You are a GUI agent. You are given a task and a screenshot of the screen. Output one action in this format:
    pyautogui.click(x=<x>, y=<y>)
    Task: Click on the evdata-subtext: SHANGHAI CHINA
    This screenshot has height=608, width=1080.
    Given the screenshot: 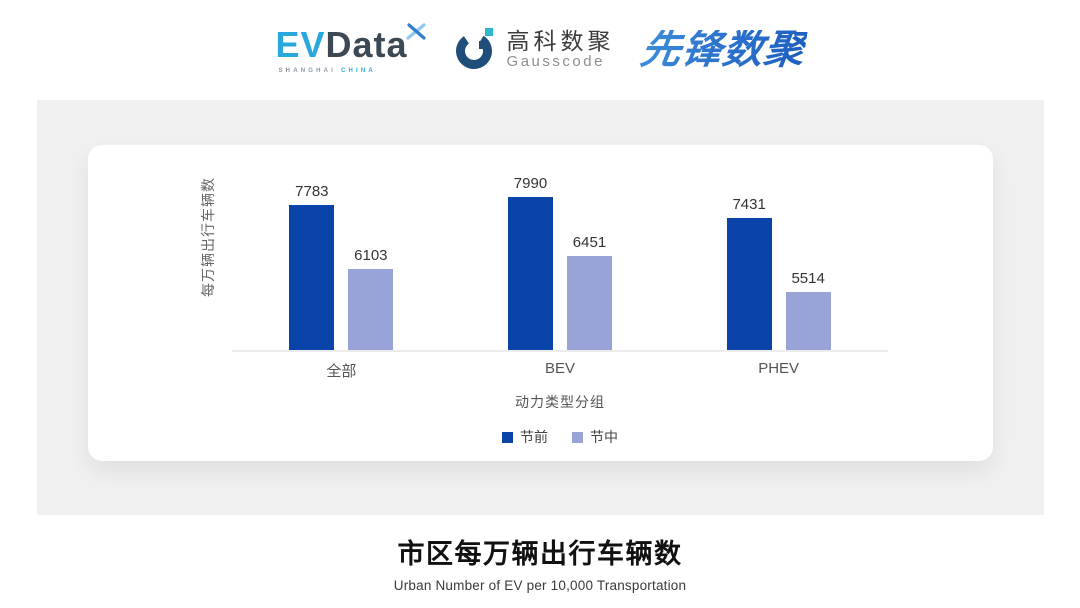 What is the action you would take?
    pyautogui.click(x=326, y=71)
    